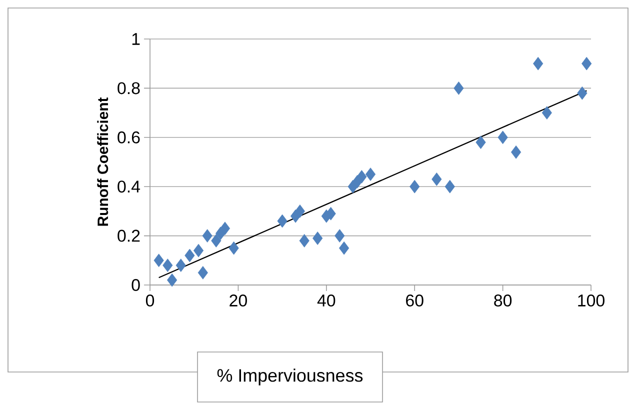 The image size is (637, 404). What do you see at coordinates (150, 300) in the screenshot?
I see `x-tick-label: 0` at bounding box center [150, 300].